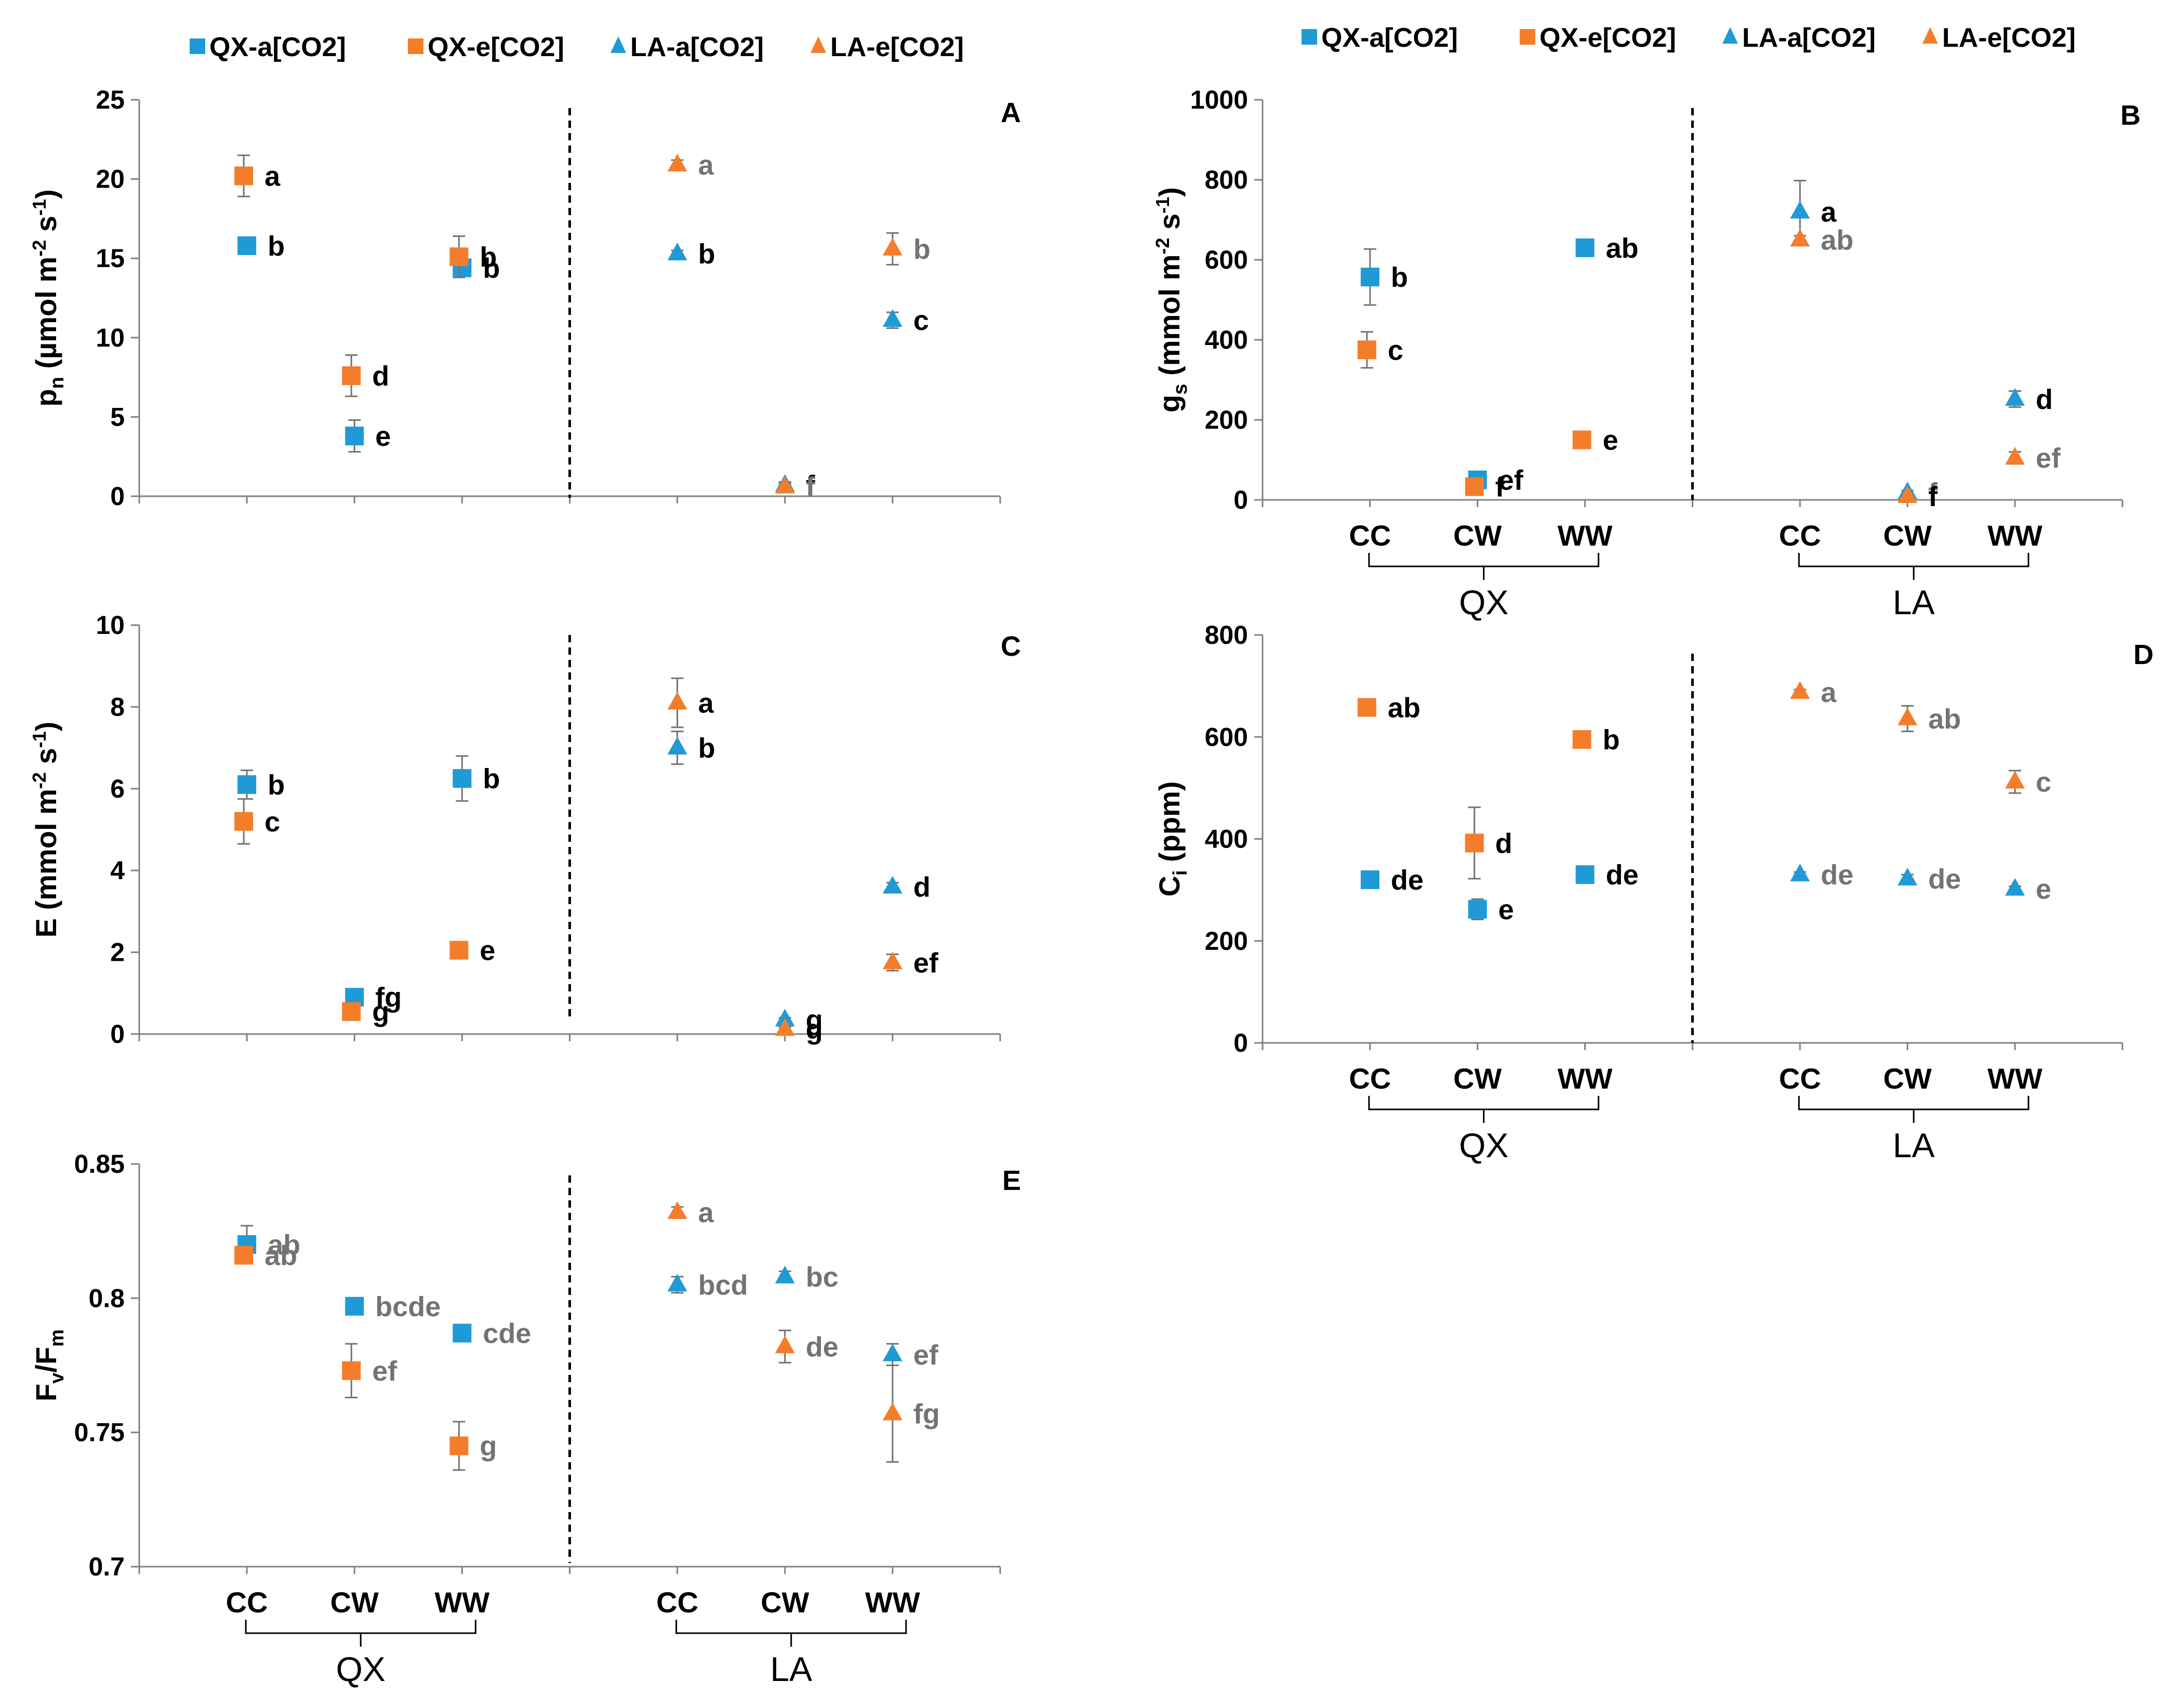  Describe the element at coordinates (823, 1278) in the screenshot. I see `significance-letter: bc` at that location.